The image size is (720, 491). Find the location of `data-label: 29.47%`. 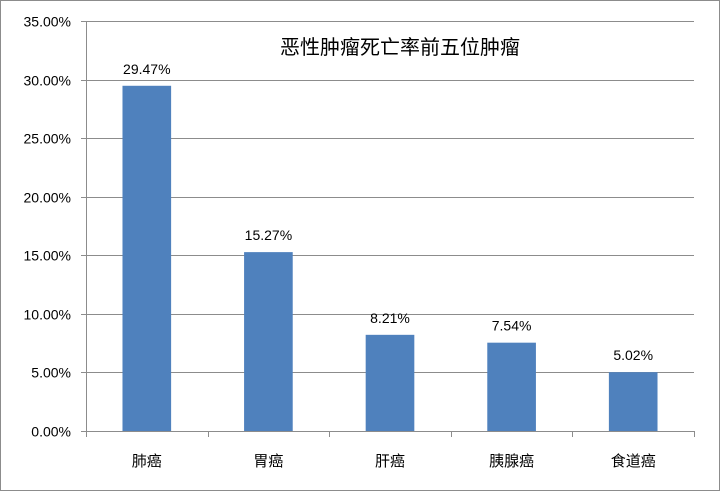

data-label: 29.47% is located at coordinates (146, 69).